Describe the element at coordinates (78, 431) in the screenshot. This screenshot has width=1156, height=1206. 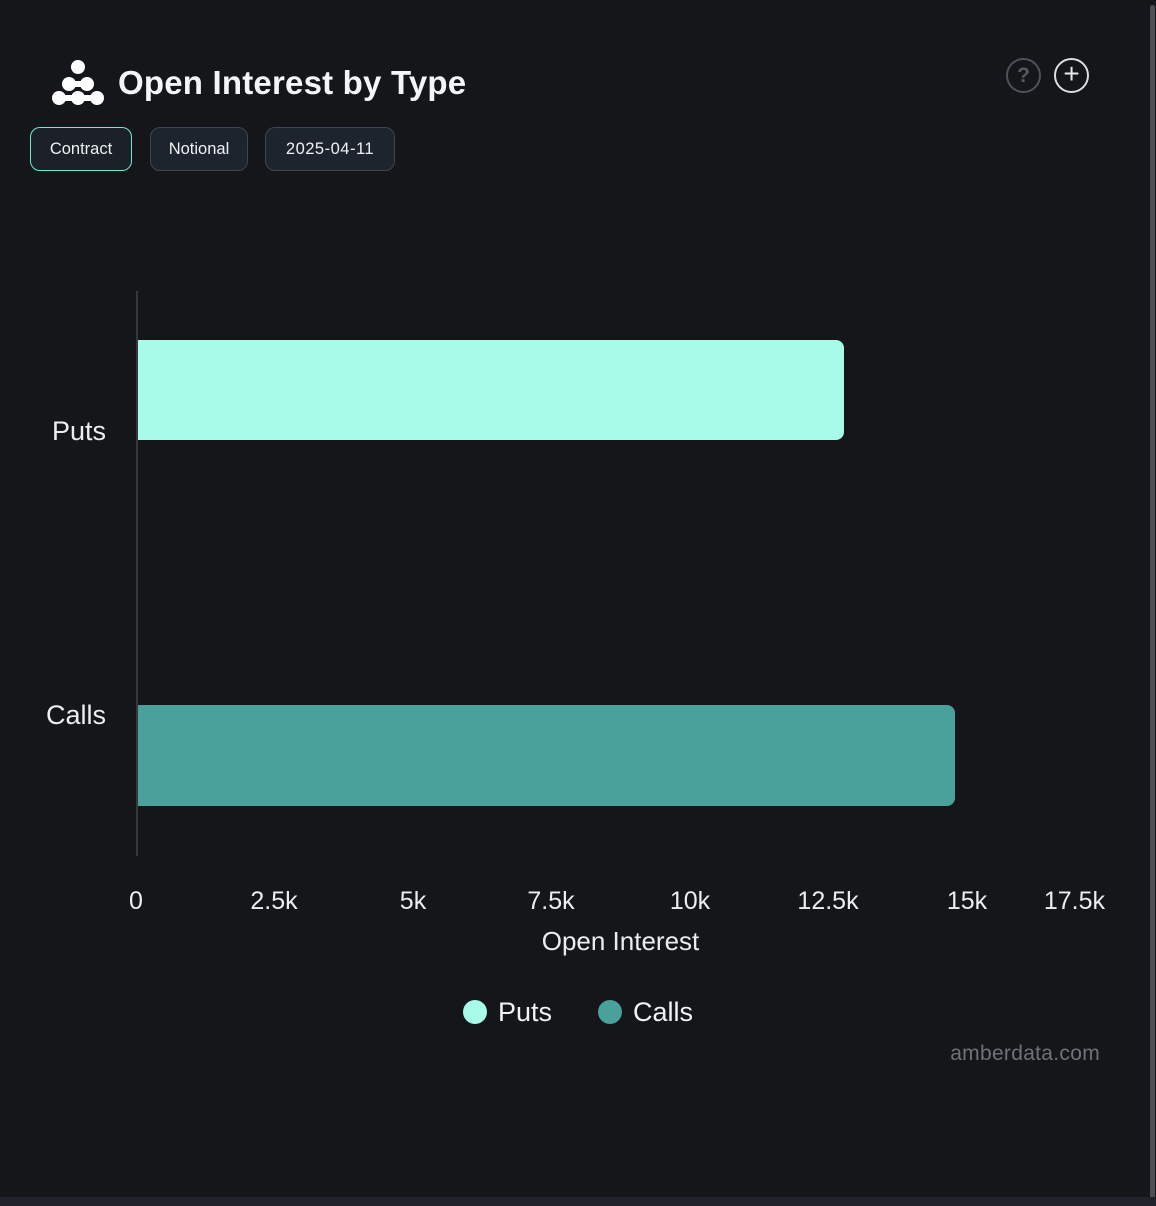
I see `y-axis-label-puts: Puts` at that location.